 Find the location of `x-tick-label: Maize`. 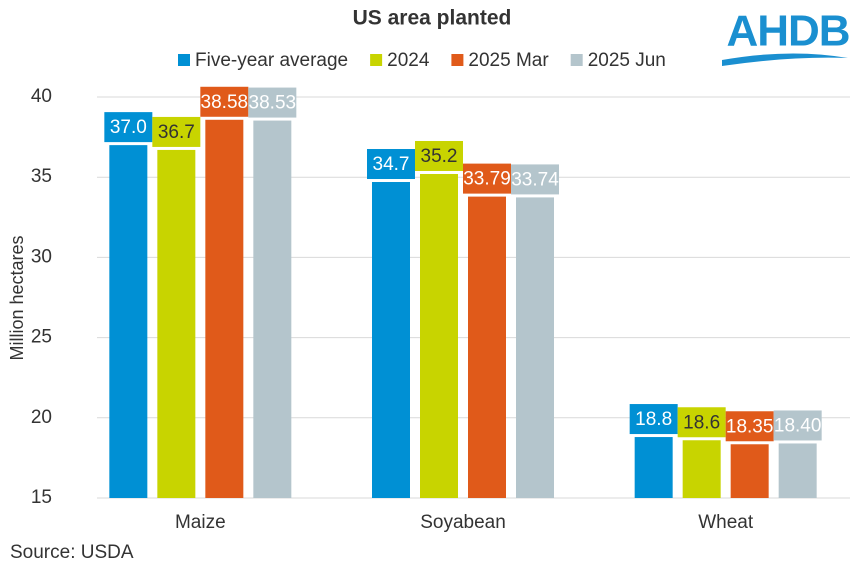

x-tick-label: Maize is located at coordinates (200, 522).